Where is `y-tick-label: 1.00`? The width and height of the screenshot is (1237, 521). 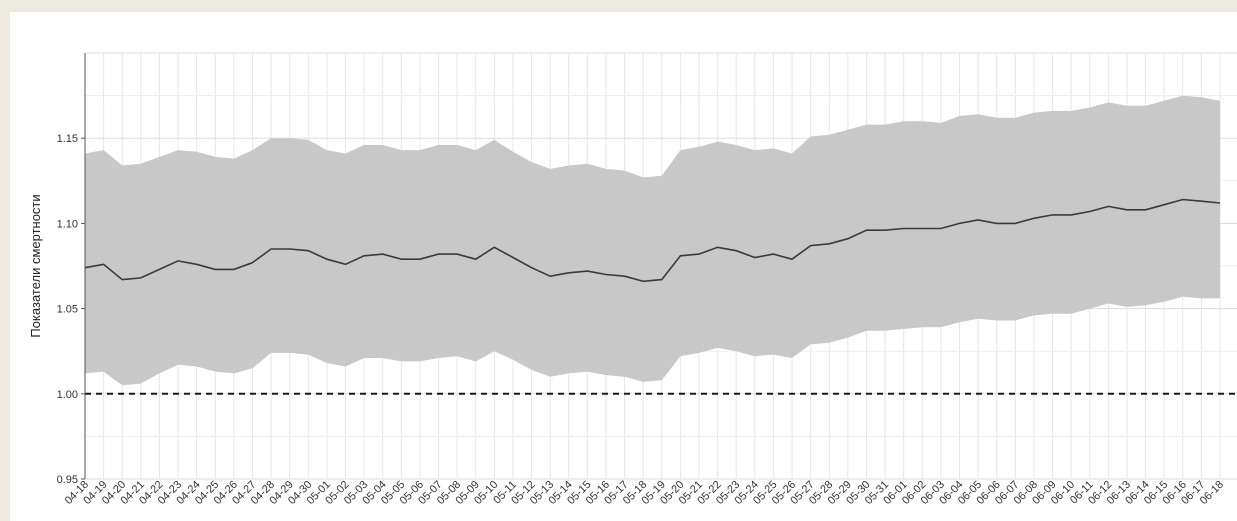 y-tick-label: 1.00 is located at coordinates (67, 395).